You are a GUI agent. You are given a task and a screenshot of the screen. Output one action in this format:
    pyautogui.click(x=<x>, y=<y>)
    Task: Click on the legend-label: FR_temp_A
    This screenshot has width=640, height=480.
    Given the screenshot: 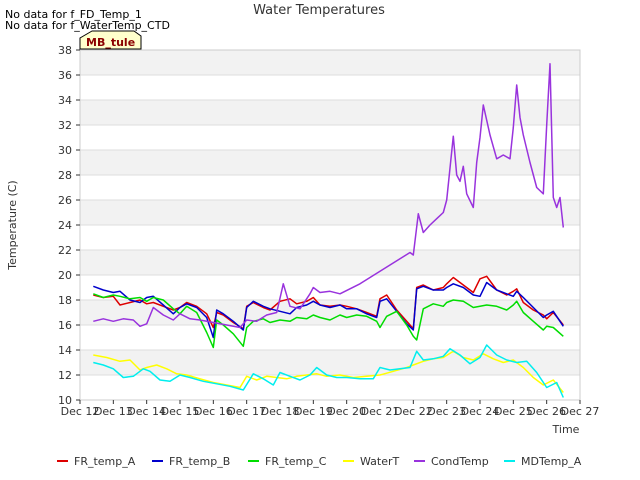 What is the action you would take?
    pyautogui.click(x=105, y=461)
    